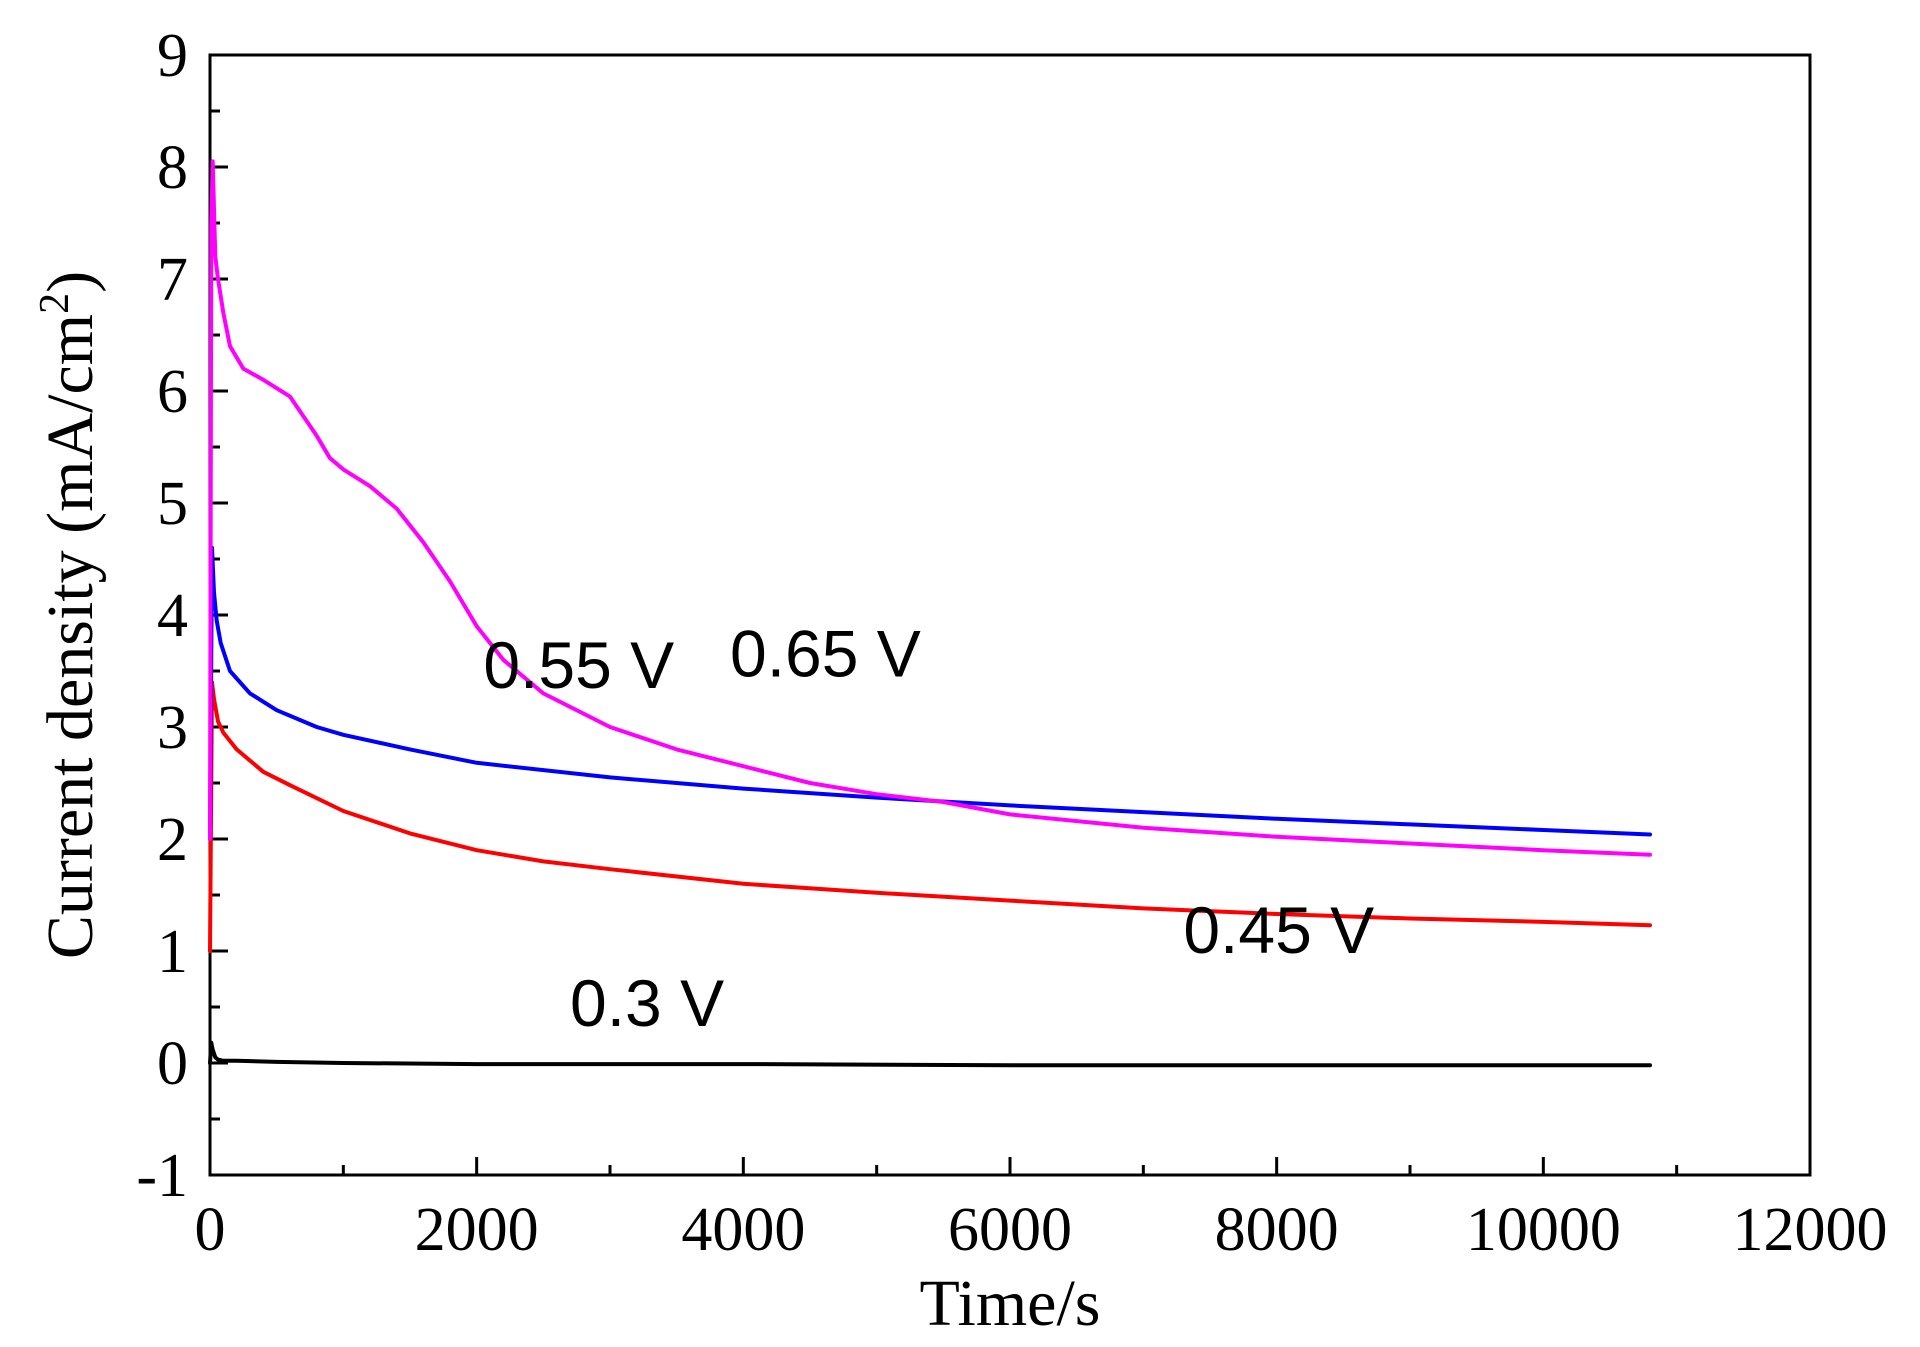 The width and height of the screenshot is (1920, 1347). Describe the element at coordinates (172, 840) in the screenshot. I see `y-tick-label: 2` at that location.